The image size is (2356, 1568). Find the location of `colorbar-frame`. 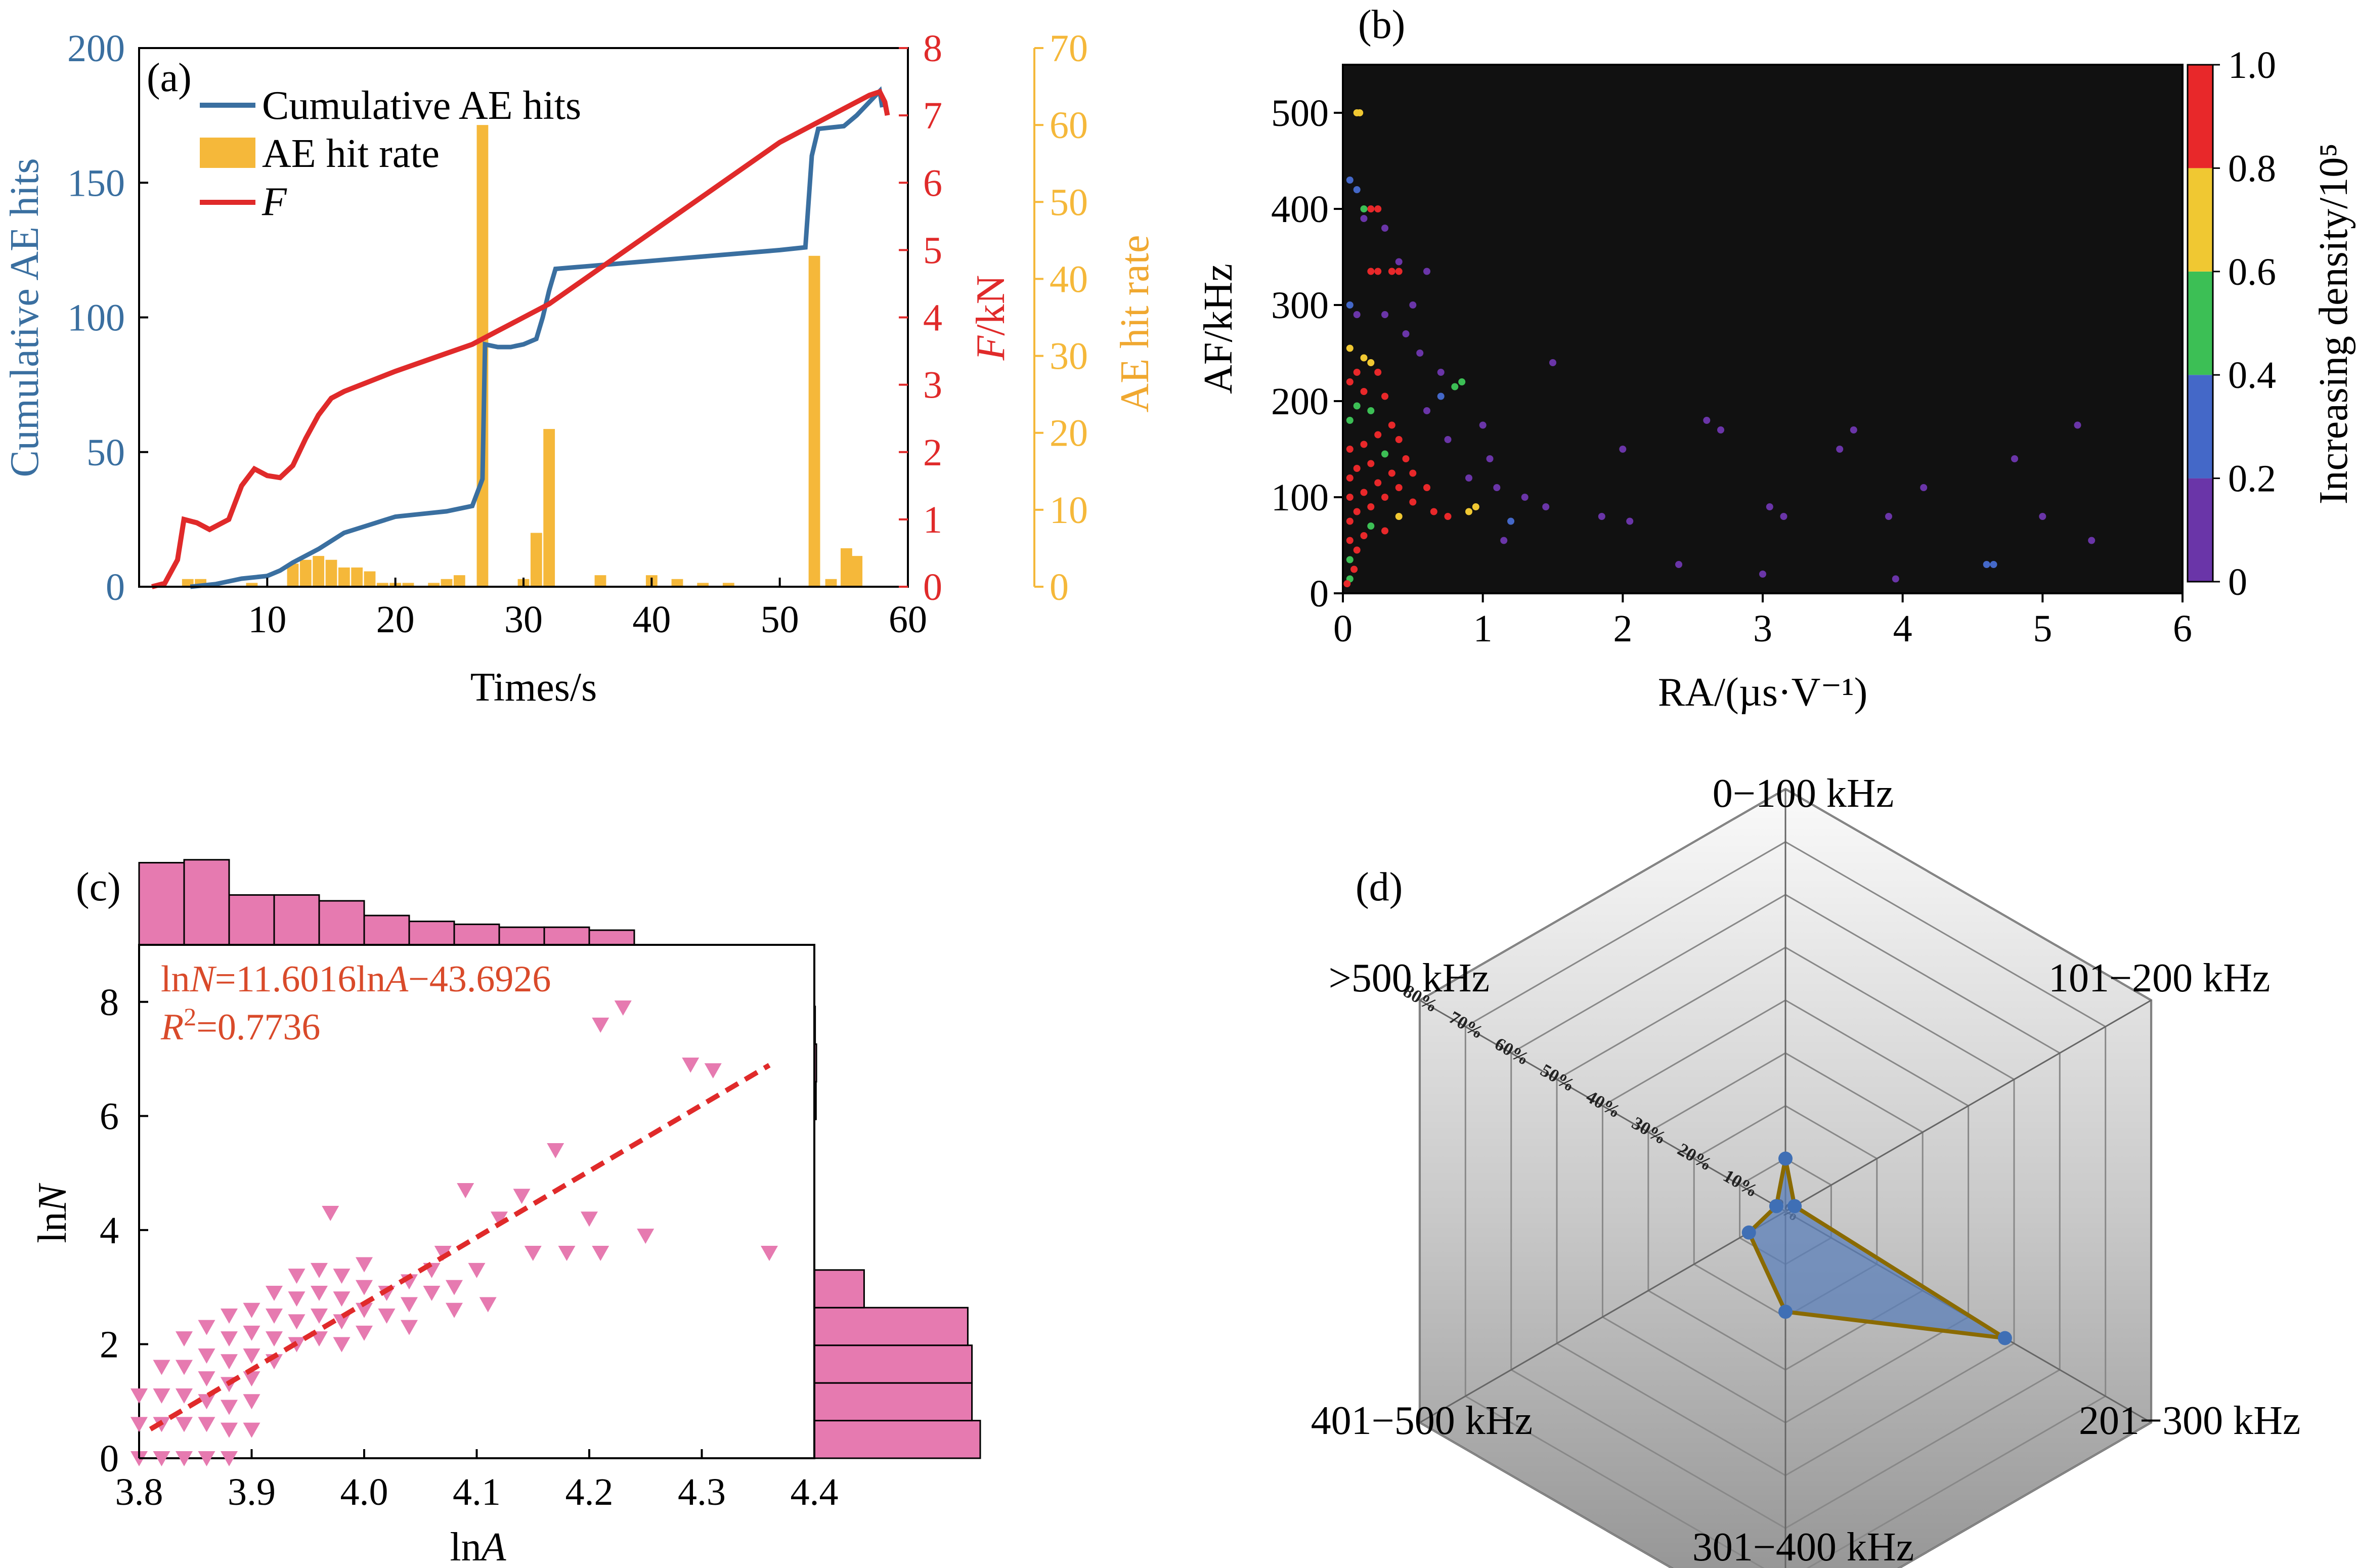

colorbar-frame is located at coordinates (2201, 324).